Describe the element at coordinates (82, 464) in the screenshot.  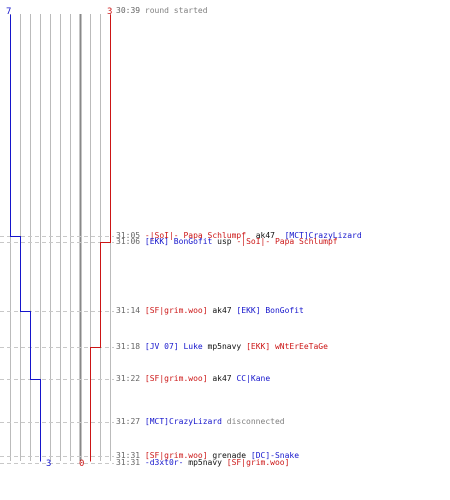
I see `red-end-count: 0` at that location.